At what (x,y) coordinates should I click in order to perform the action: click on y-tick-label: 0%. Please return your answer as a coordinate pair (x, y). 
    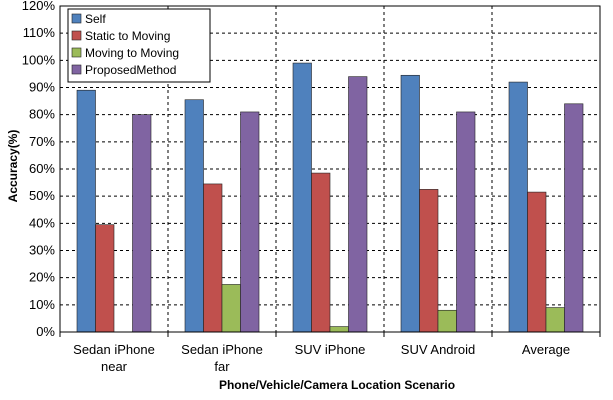
    Looking at the image, I should click on (45, 331).